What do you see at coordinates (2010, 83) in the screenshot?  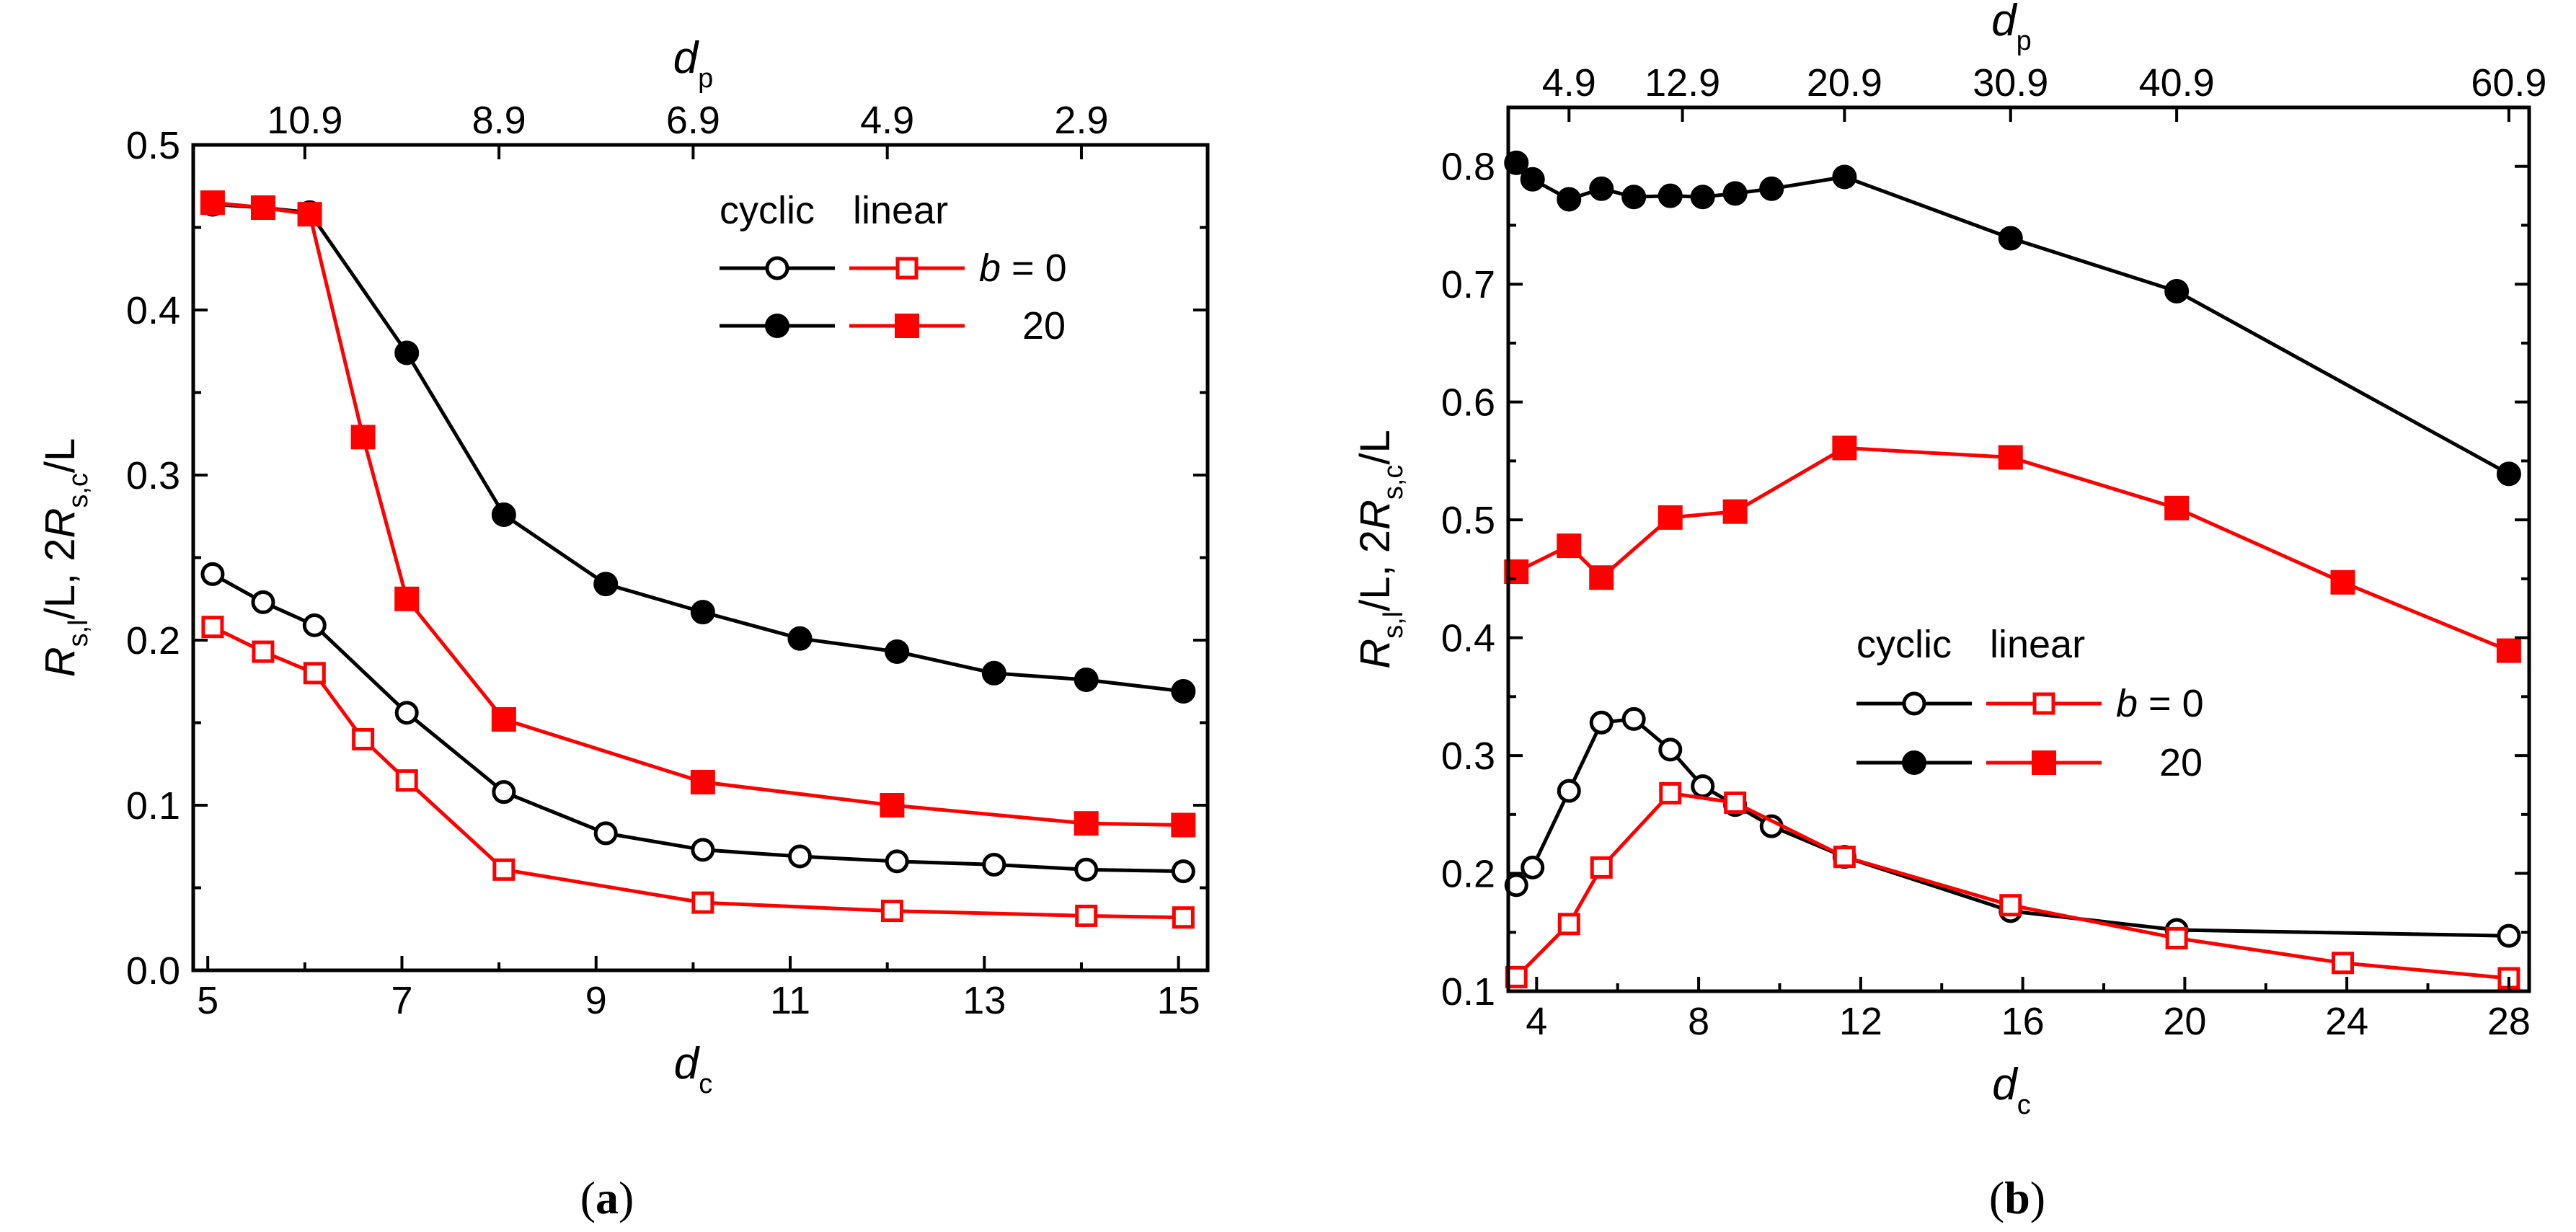 I see `x2-tick-label: 30.9` at bounding box center [2010, 83].